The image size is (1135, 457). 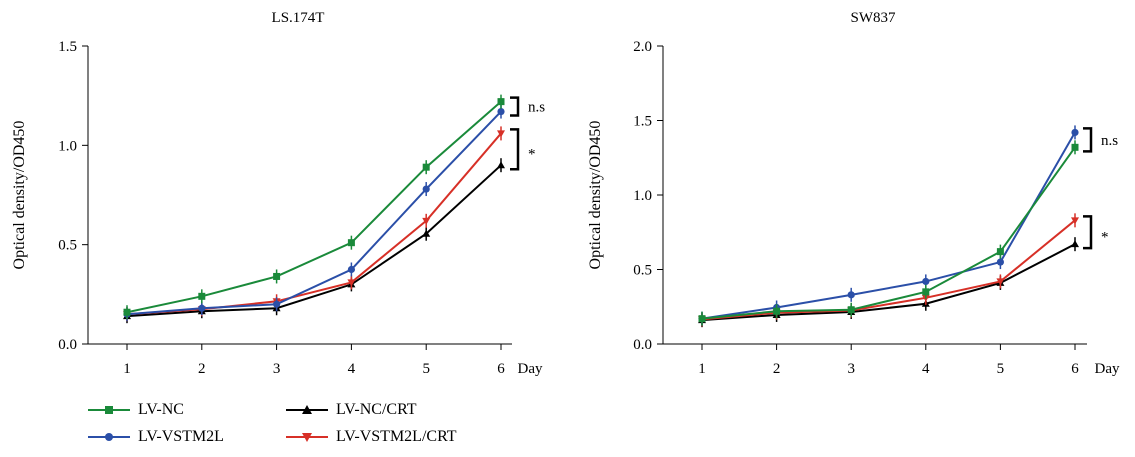 I want to click on series-lv-nc-crt, so click(x=314, y=241).